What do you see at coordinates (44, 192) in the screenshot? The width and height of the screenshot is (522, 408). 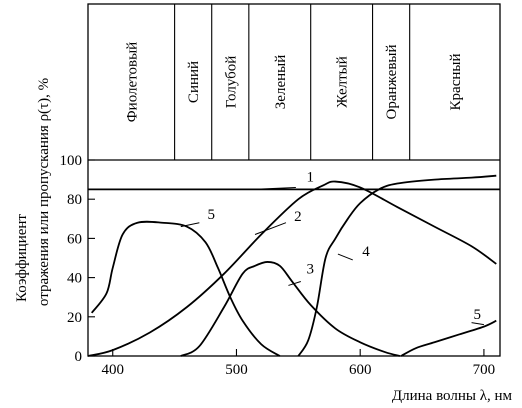 I see `y-axis-title-line2: отражения или пропускания ρ(τ), %` at bounding box center [44, 192].